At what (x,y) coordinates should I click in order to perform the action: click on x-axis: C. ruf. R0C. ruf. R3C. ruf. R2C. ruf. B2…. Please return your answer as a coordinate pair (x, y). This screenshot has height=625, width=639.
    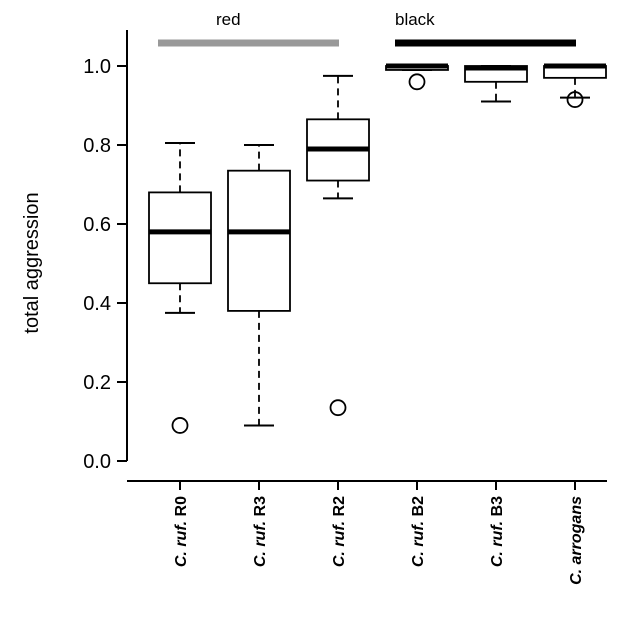
    Looking at the image, I should click on (367, 532).